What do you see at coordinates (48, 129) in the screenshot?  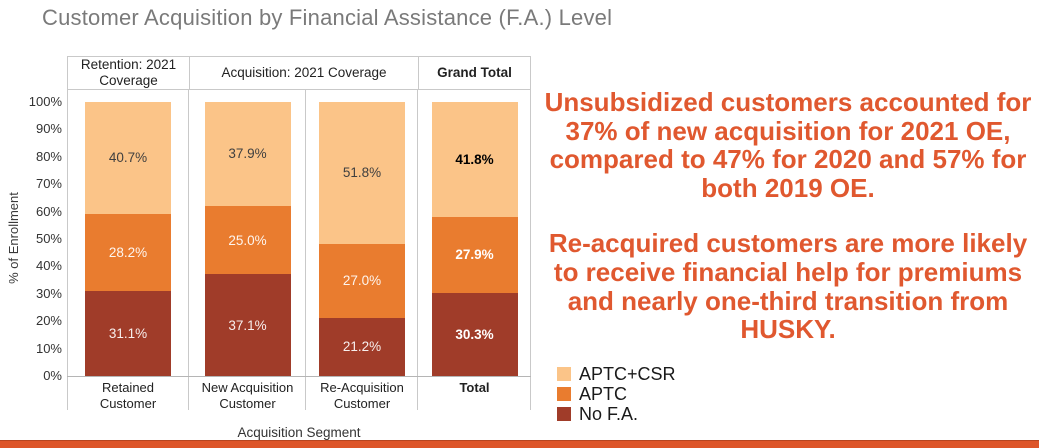 I see `y-tick-label: 90%` at bounding box center [48, 129].